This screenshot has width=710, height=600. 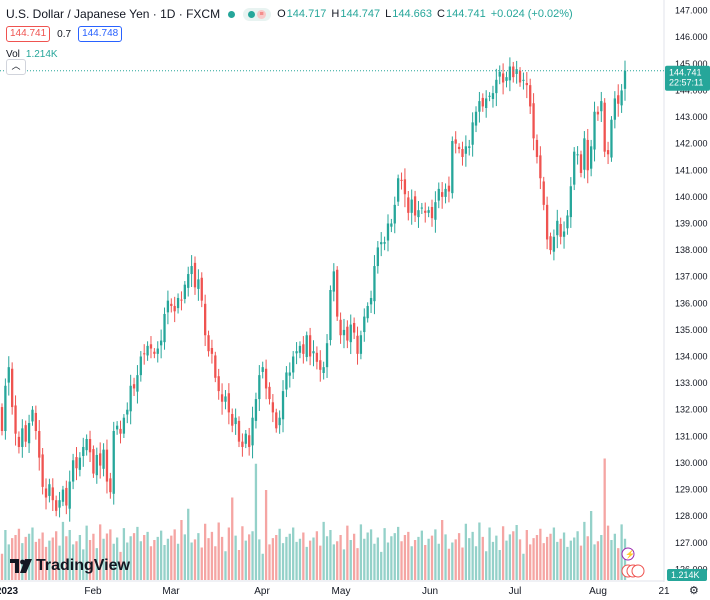 I want to click on y-tick-label: 140.000, so click(x=691, y=197).